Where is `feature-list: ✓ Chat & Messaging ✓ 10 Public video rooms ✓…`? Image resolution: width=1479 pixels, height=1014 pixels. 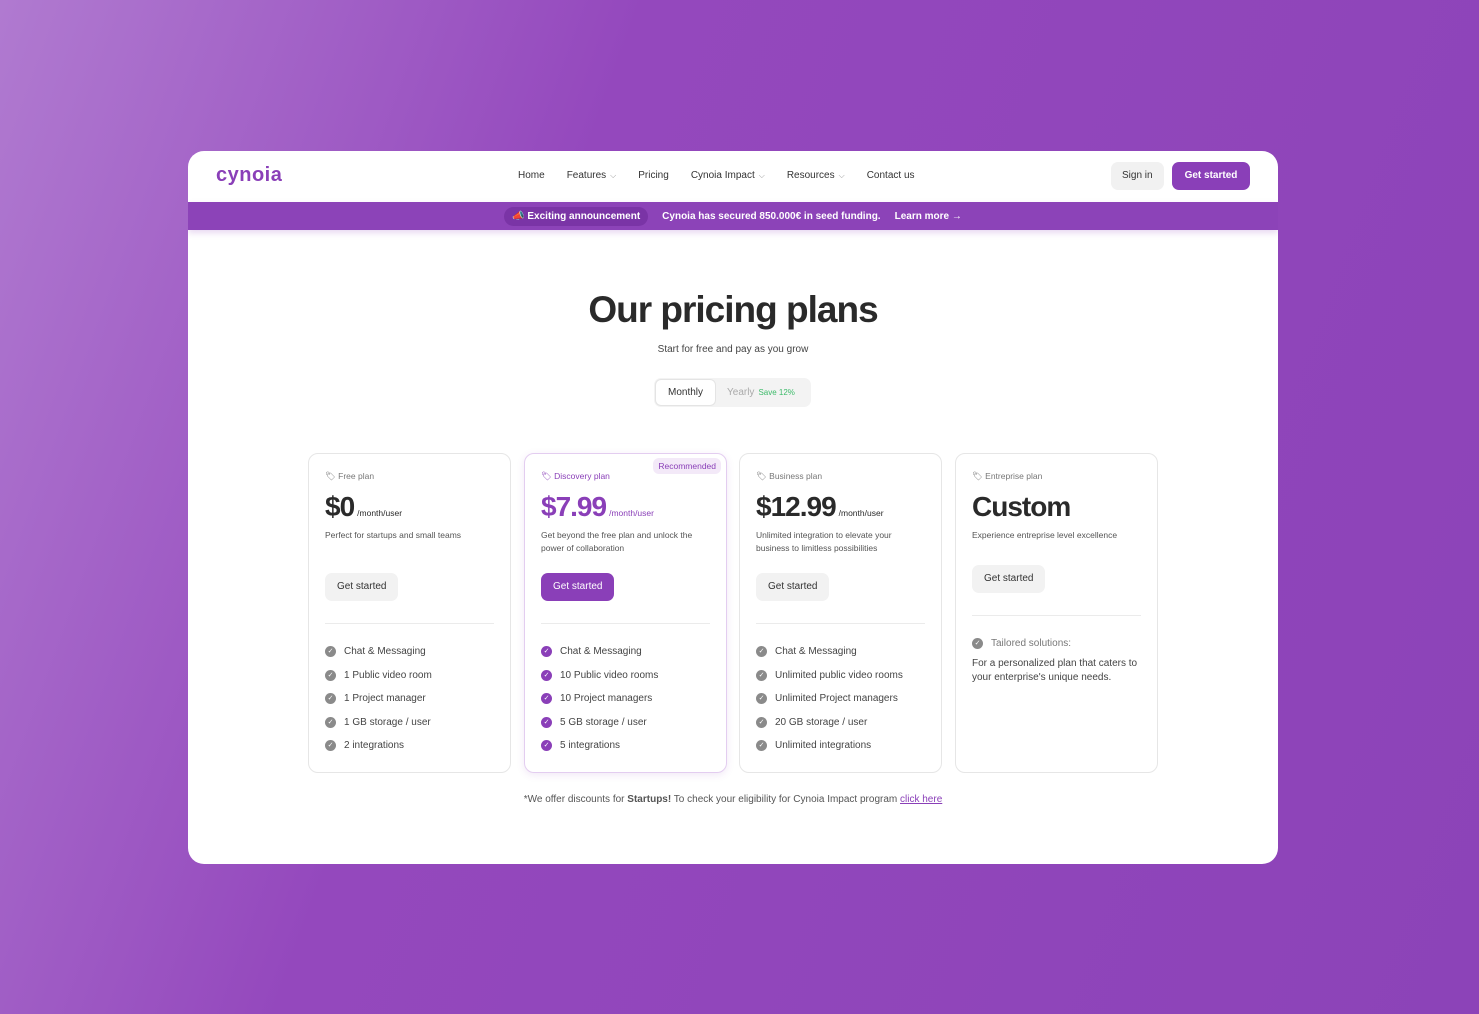 feature-list: ✓ Chat & Messaging ✓ 10 Public video rooms ✓… is located at coordinates (625, 705).